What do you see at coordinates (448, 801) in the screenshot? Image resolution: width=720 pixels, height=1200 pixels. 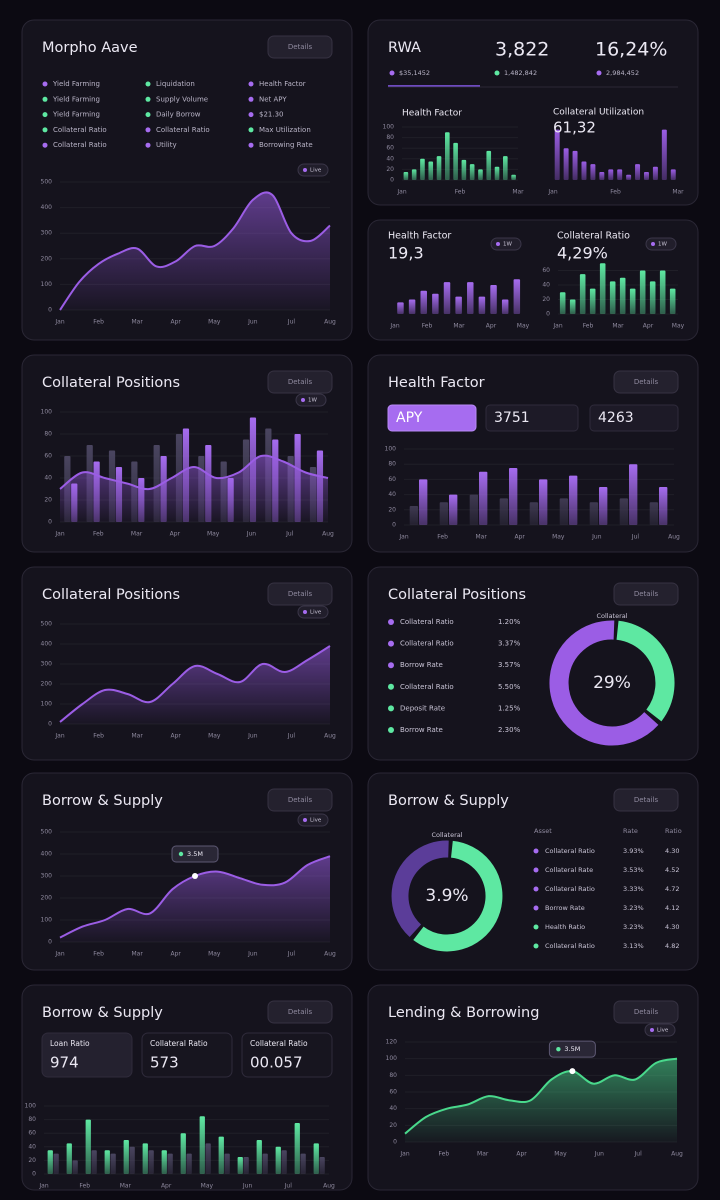 I see `panel-title: Borrow & Supply` at bounding box center [448, 801].